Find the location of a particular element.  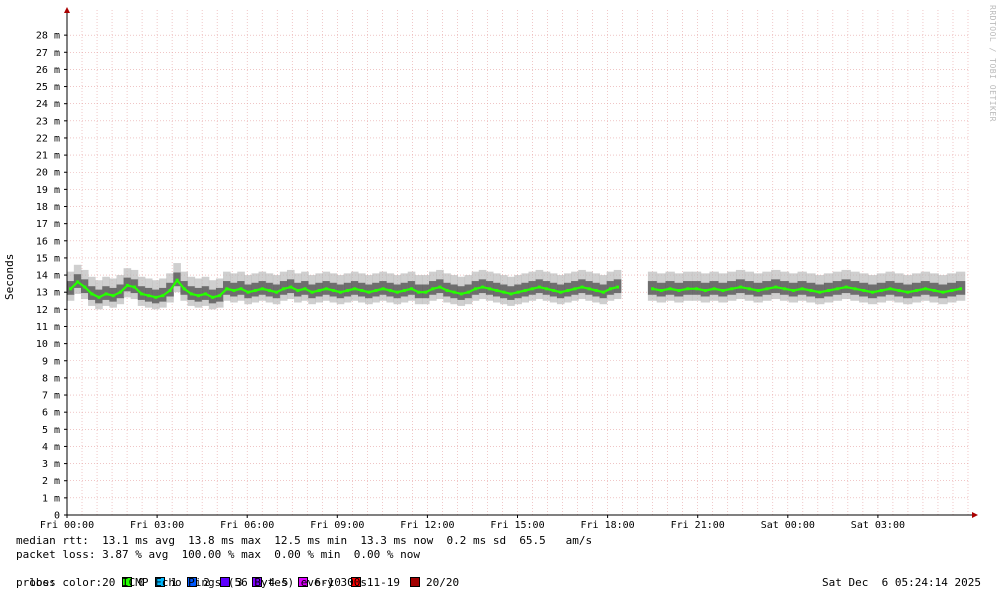

y-tick-label: 10 m is located at coordinates (48, 344).